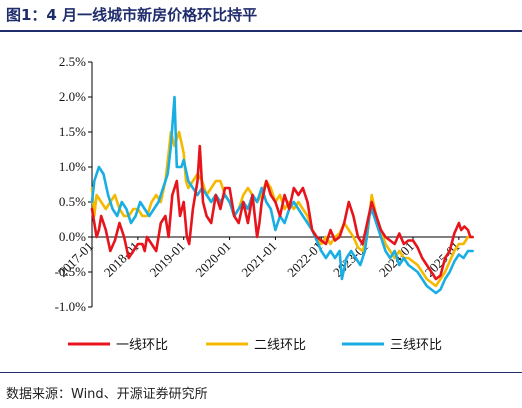  What do you see at coordinates (72, 61) in the screenshot?
I see `y-tick-label: 2.5%` at bounding box center [72, 61].